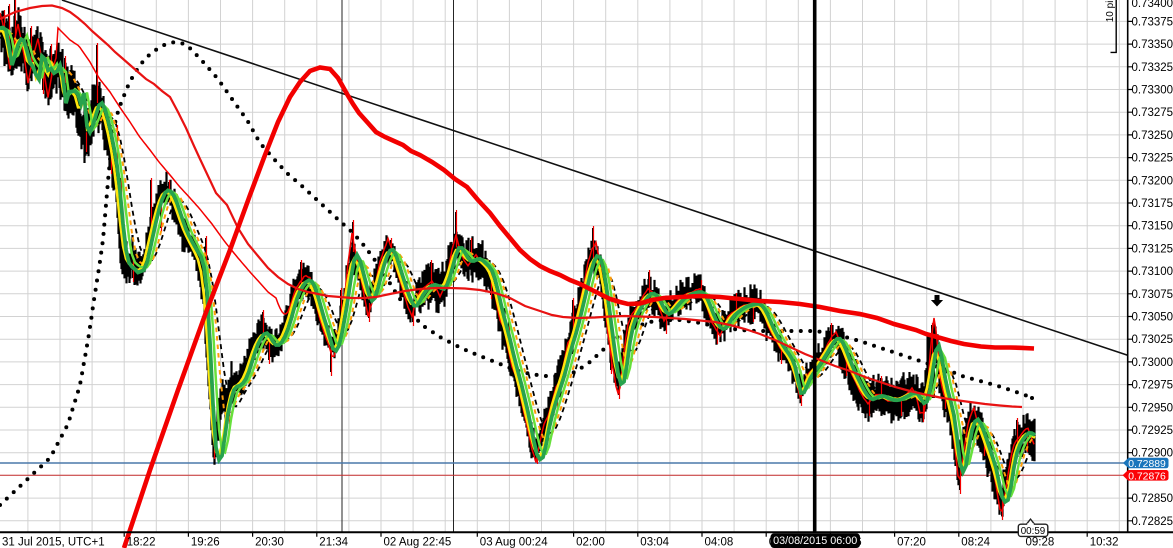 The height and width of the screenshot is (548, 1173). What do you see at coordinates (1152, 136) in the screenshot?
I see `svg-text: 0.73250` at bounding box center [1152, 136].